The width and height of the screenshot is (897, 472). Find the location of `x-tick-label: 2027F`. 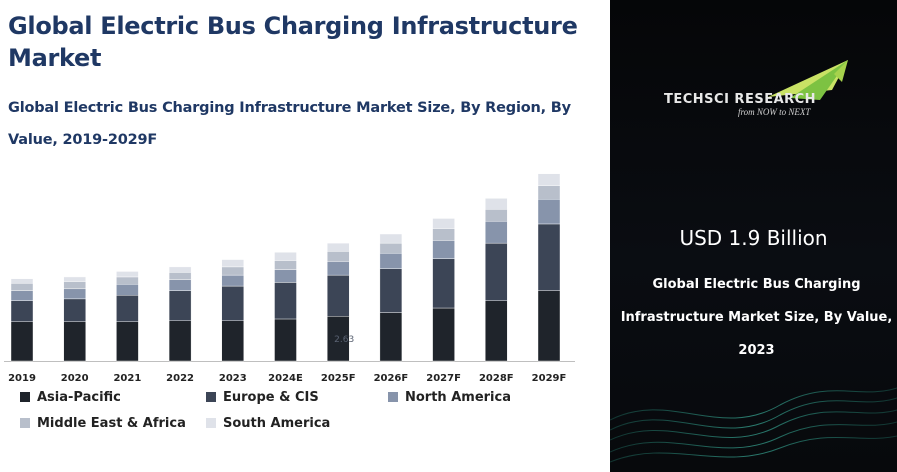

x-tick-label: 2027F is located at coordinates (443, 378).